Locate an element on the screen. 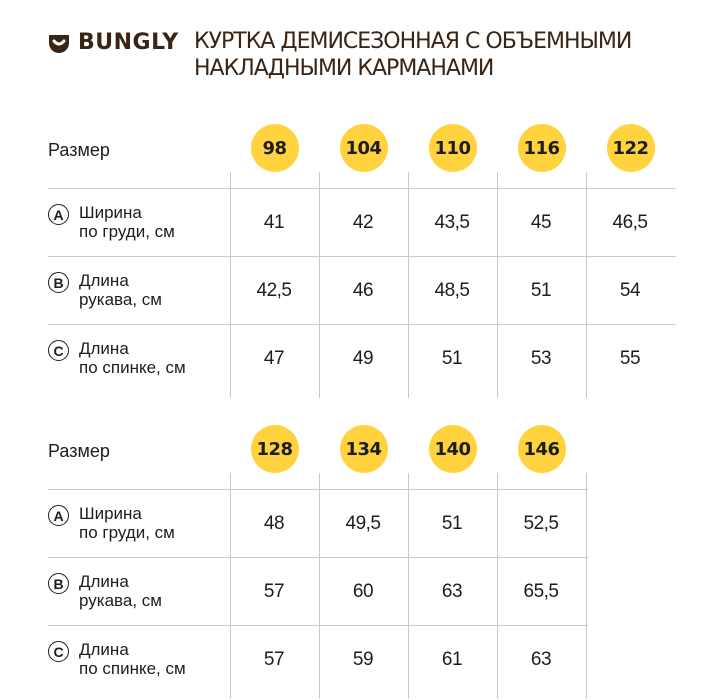 The width and height of the screenshot is (707, 700). table-cell: 48 is located at coordinates (274, 523).